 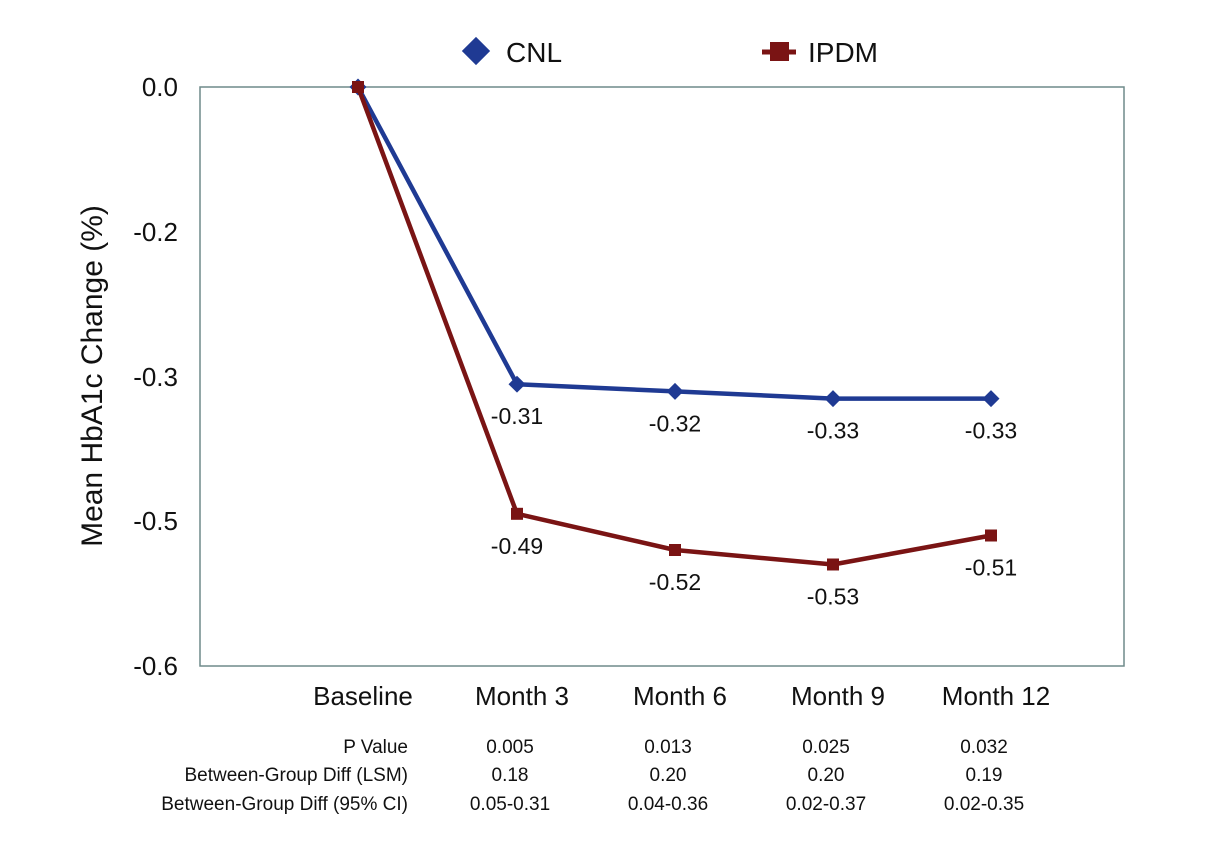 I want to click on table-cell: 0.005, so click(x=510, y=747).